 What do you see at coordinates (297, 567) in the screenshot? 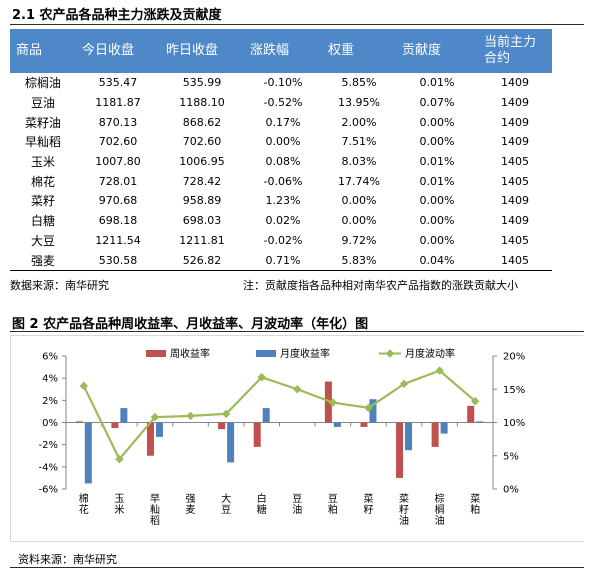
I see `bottom-rule` at bounding box center [297, 567].